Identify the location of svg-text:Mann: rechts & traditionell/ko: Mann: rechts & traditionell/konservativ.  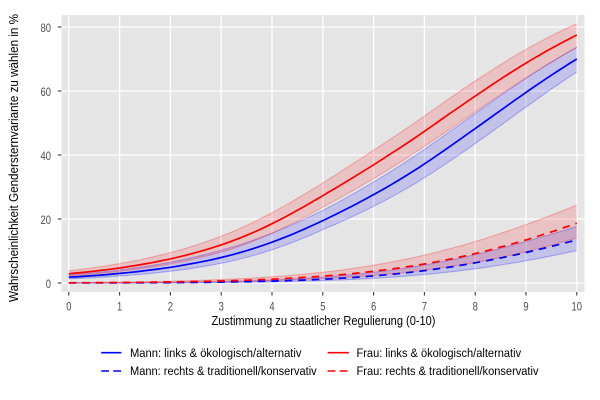
(223, 371).